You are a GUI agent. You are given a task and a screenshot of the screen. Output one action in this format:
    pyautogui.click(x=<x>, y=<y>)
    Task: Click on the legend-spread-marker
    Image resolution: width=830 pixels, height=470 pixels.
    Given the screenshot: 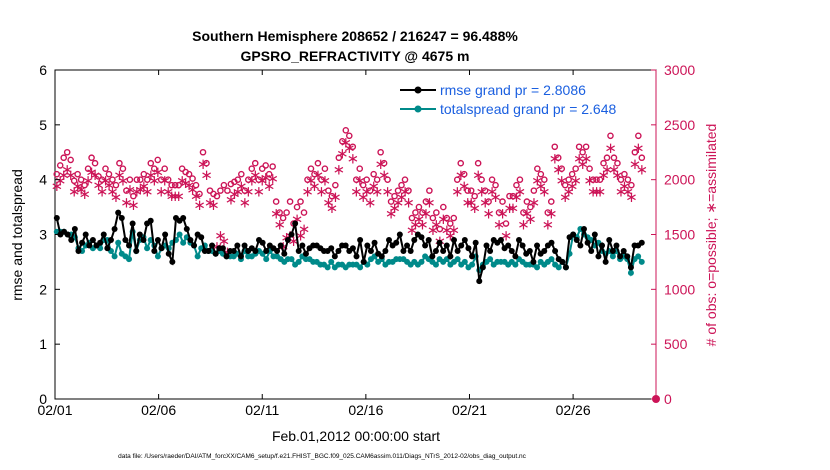 What is the action you would take?
    pyautogui.click(x=418, y=109)
    